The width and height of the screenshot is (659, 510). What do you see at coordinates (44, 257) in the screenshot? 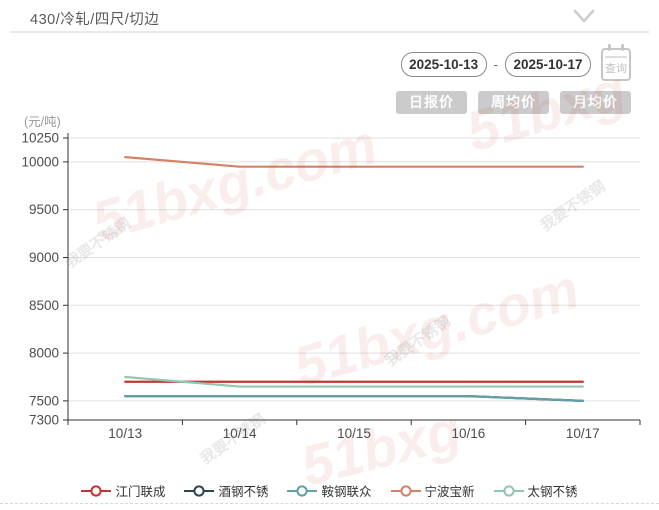
I see `y-axis-label: 9000` at bounding box center [44, 257].